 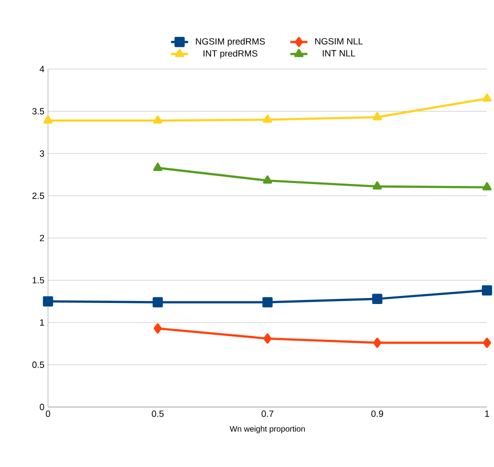 What do you see at coordinates (42, 69) in the screenshot?
I see `y-tick-label: 4` at bounding box center [42, 69].